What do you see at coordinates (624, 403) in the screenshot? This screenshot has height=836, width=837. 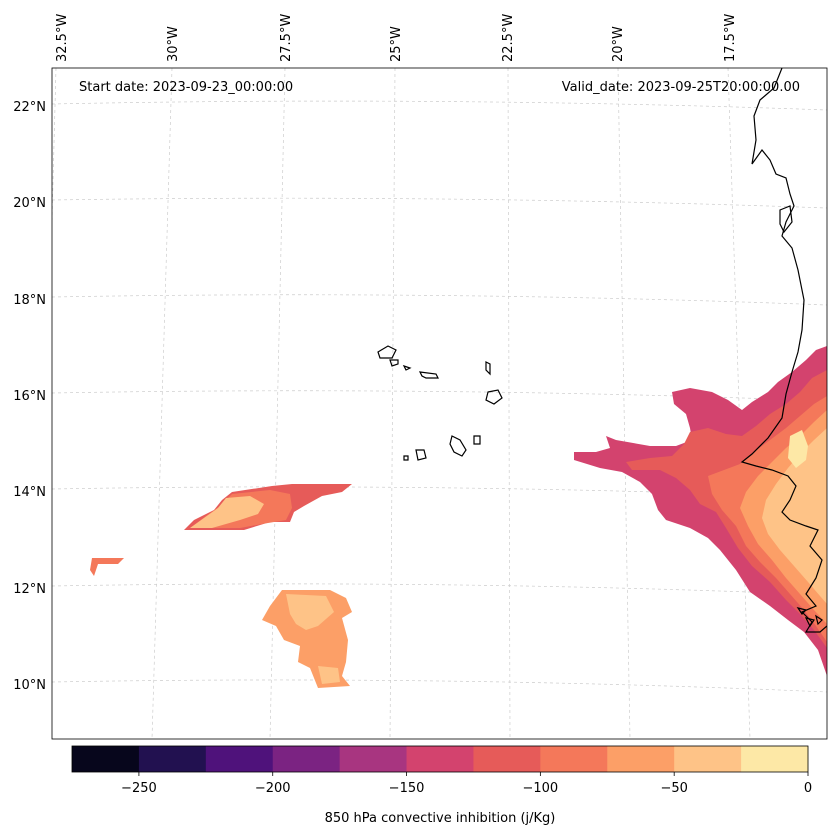 I see `meridian-20w` at bounding box center [624, 403].